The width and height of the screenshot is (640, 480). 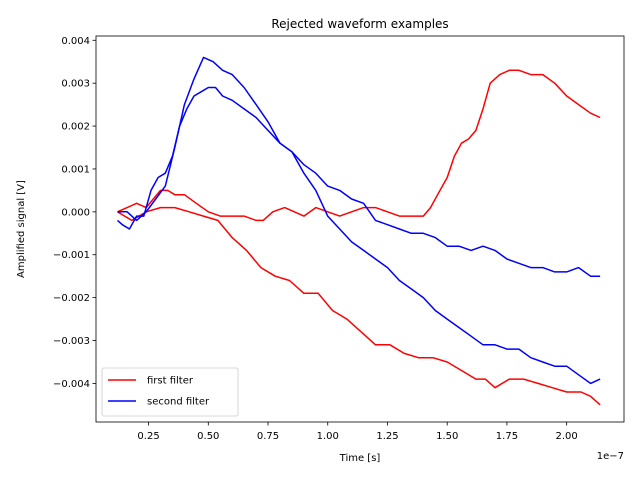 I want to click on legend-label-first-filter: first filter, so click(x=170, y=381).